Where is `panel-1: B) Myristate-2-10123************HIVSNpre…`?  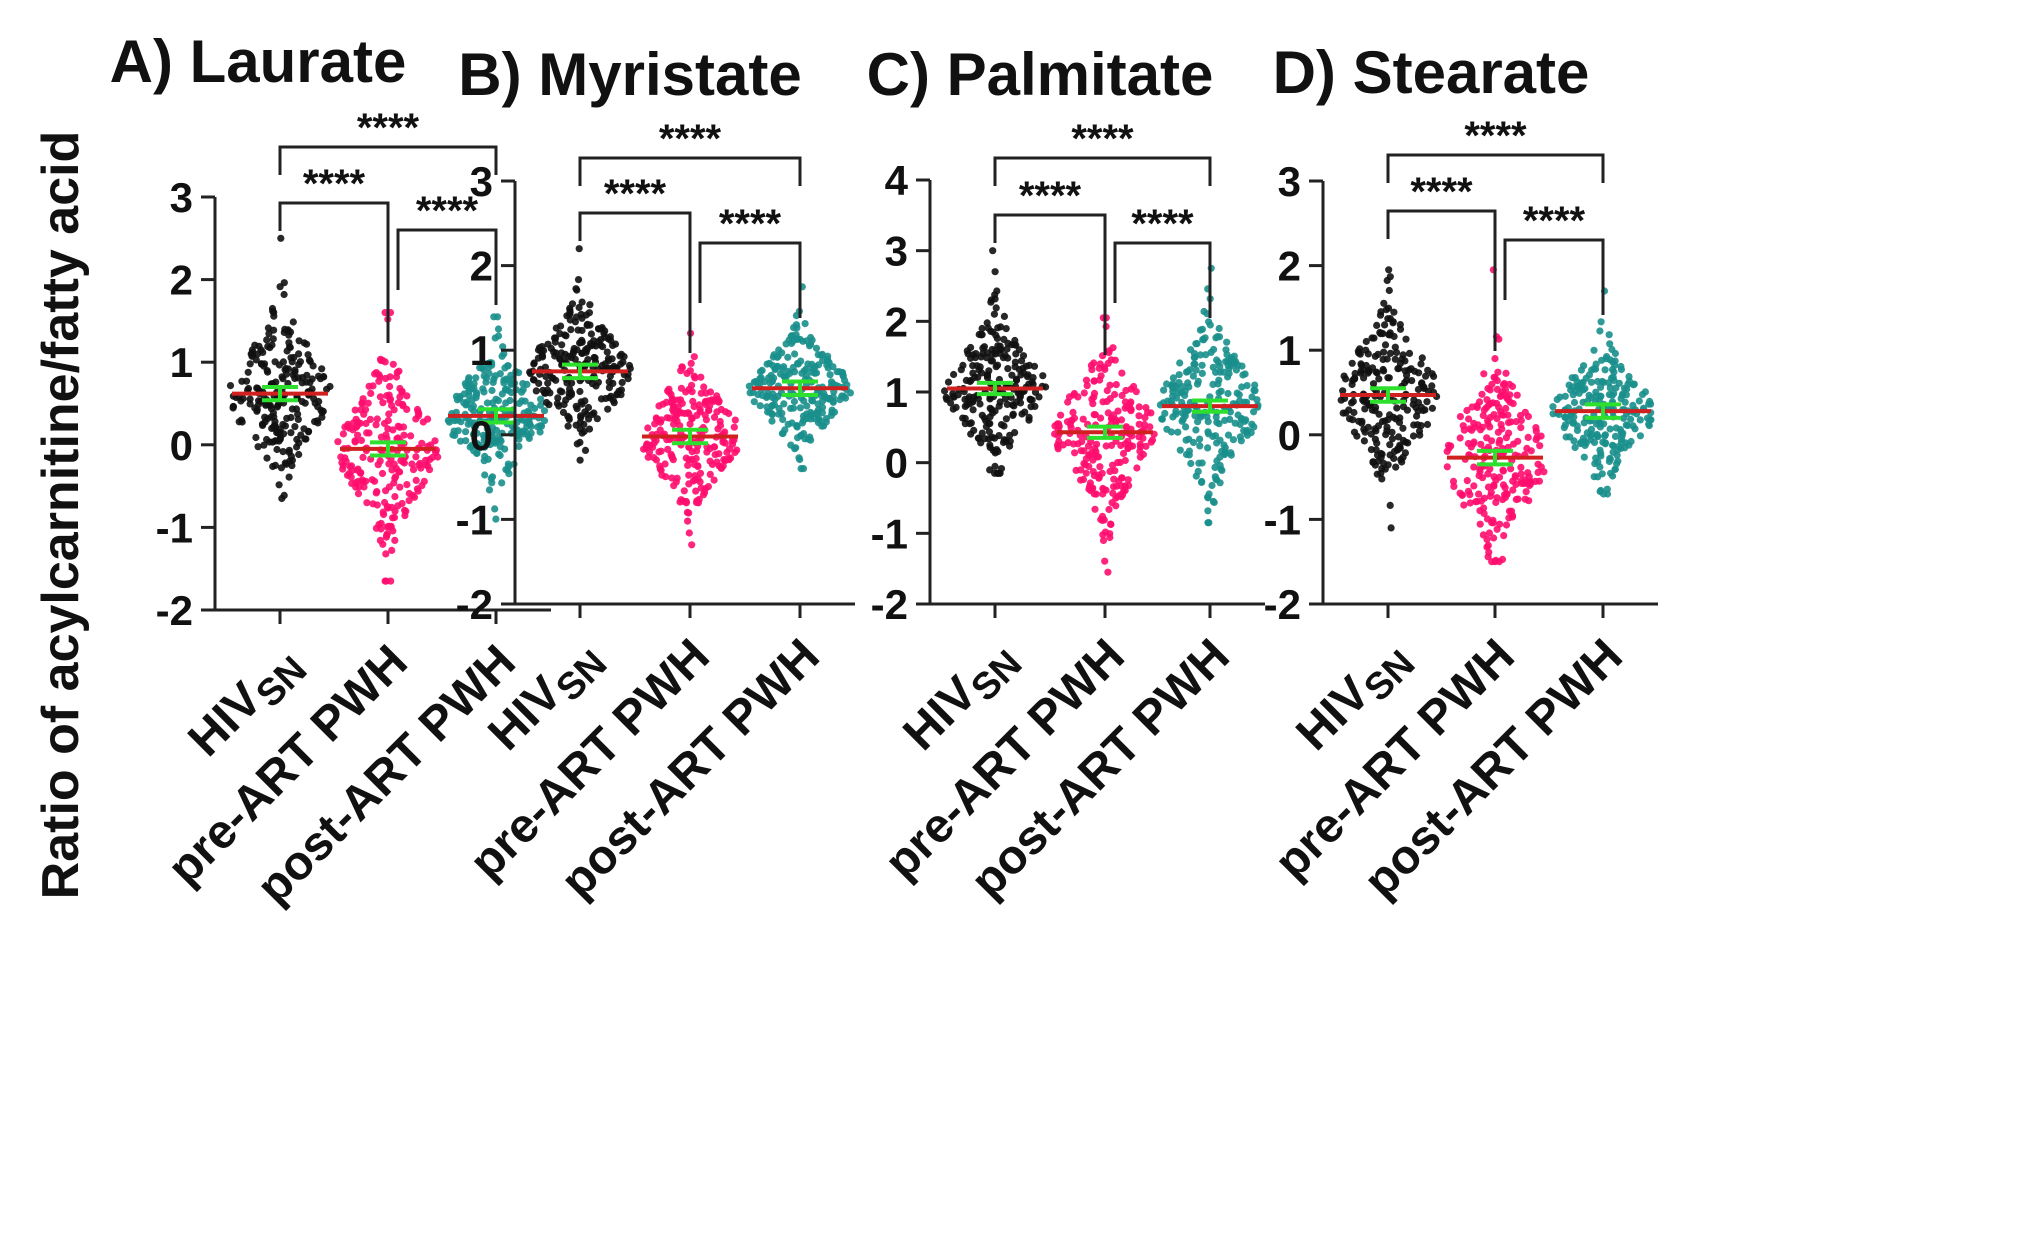
panel-1: B) Myristate-2-10123************HIVSNpre… is located at coordinates (655, 474).